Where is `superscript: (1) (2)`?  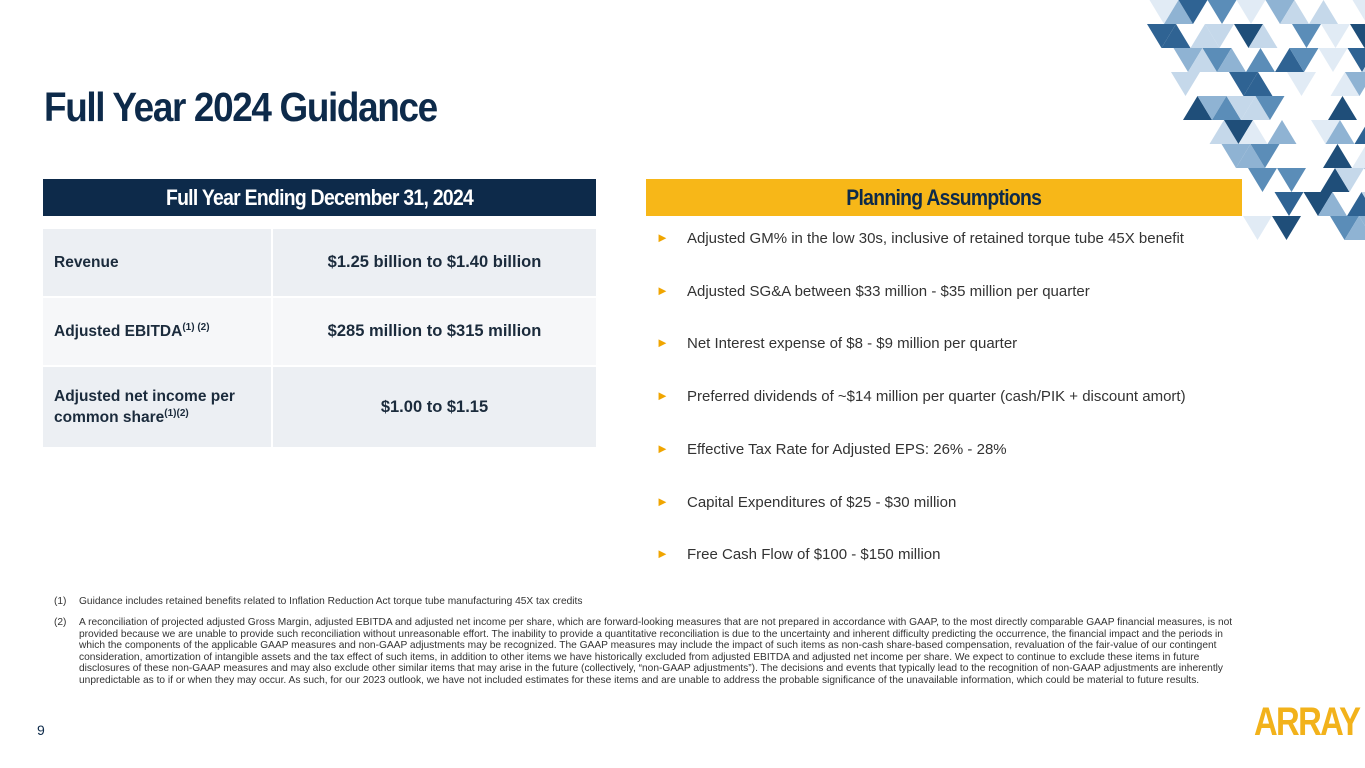 superscript: (1) (2) is located at coordinates (196, 327).